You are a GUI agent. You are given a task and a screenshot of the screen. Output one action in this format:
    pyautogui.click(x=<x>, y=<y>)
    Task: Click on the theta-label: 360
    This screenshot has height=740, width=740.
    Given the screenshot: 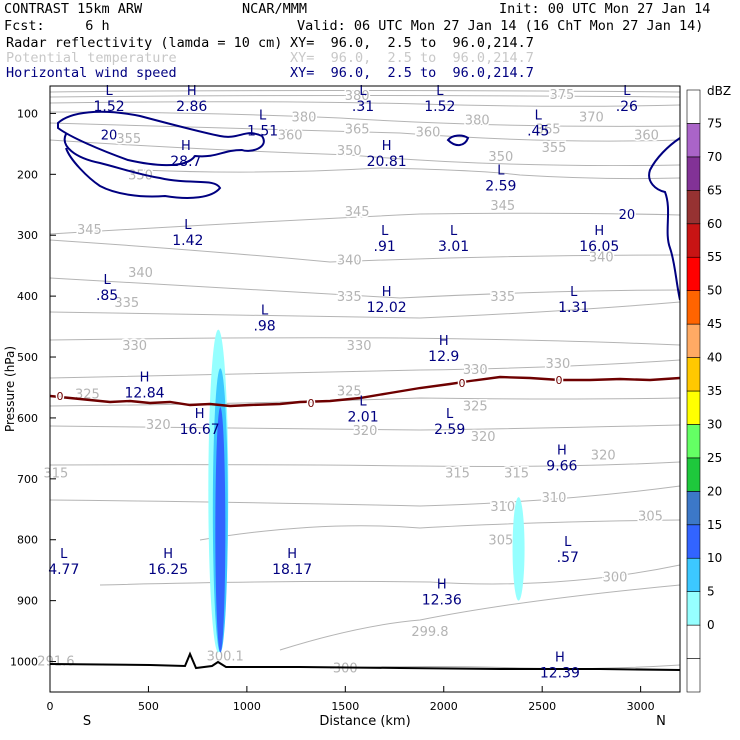 What is the action you would take?
    pyautogui.click(x=428, y=133)
    